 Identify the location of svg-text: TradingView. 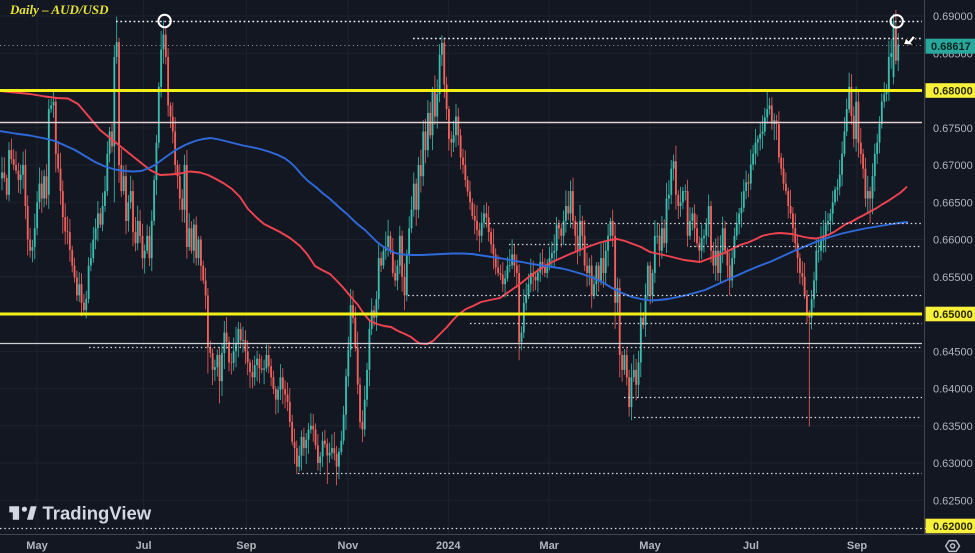
(97, 513).